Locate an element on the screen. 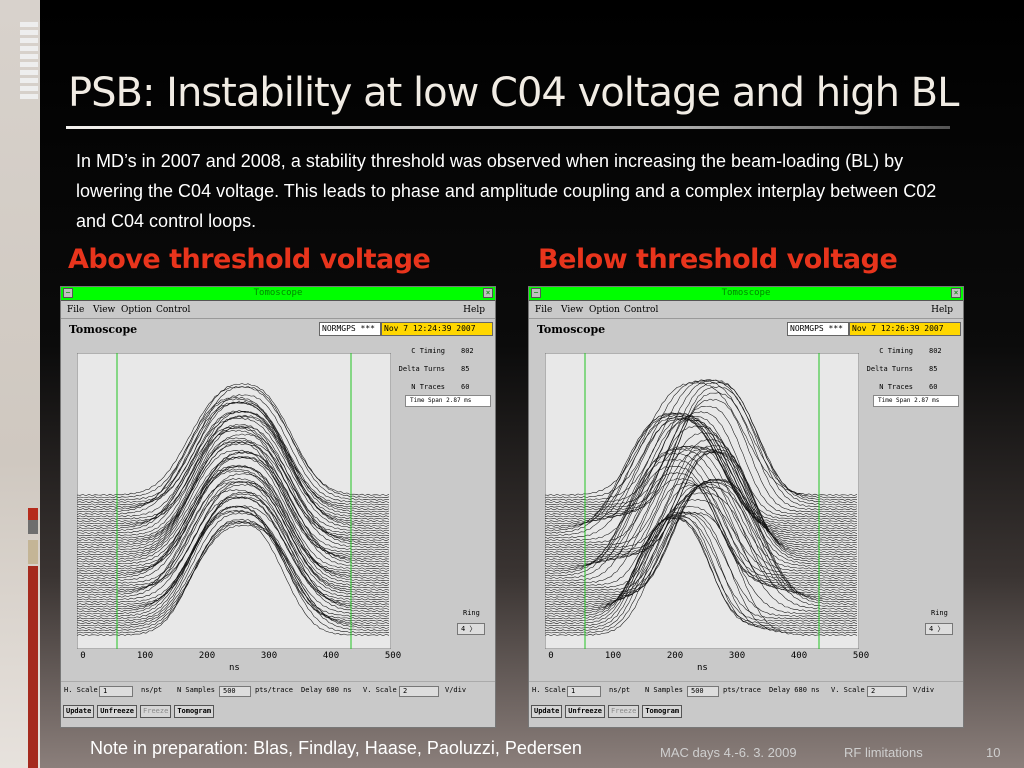 This screenshot has height=768, width=1024. plot-background is located at coordinates (702, 501).